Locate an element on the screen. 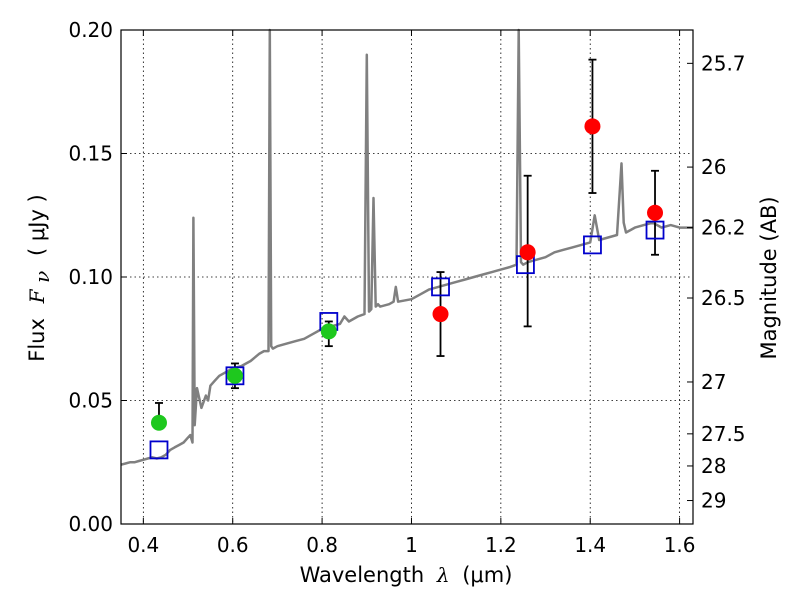 The height and width of the screenshot is (600, 800). x-tick-label: 0.6 is located at coordinates (233, 545).